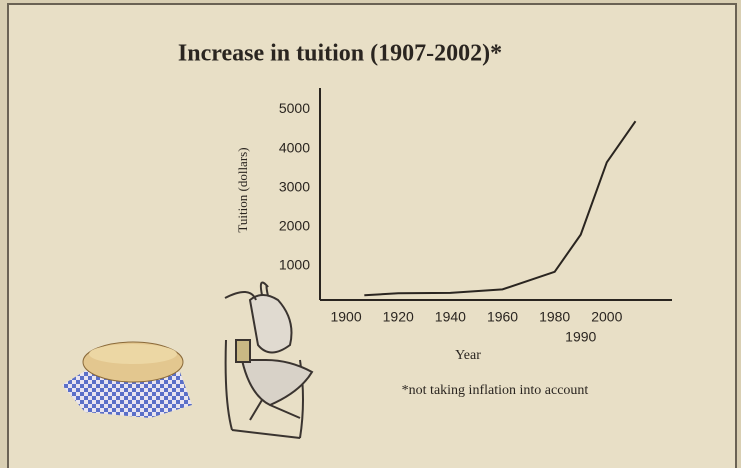 This screenshot has width=741, height=468. I want to click on x-tick-label: 1980, so click(554, 317).